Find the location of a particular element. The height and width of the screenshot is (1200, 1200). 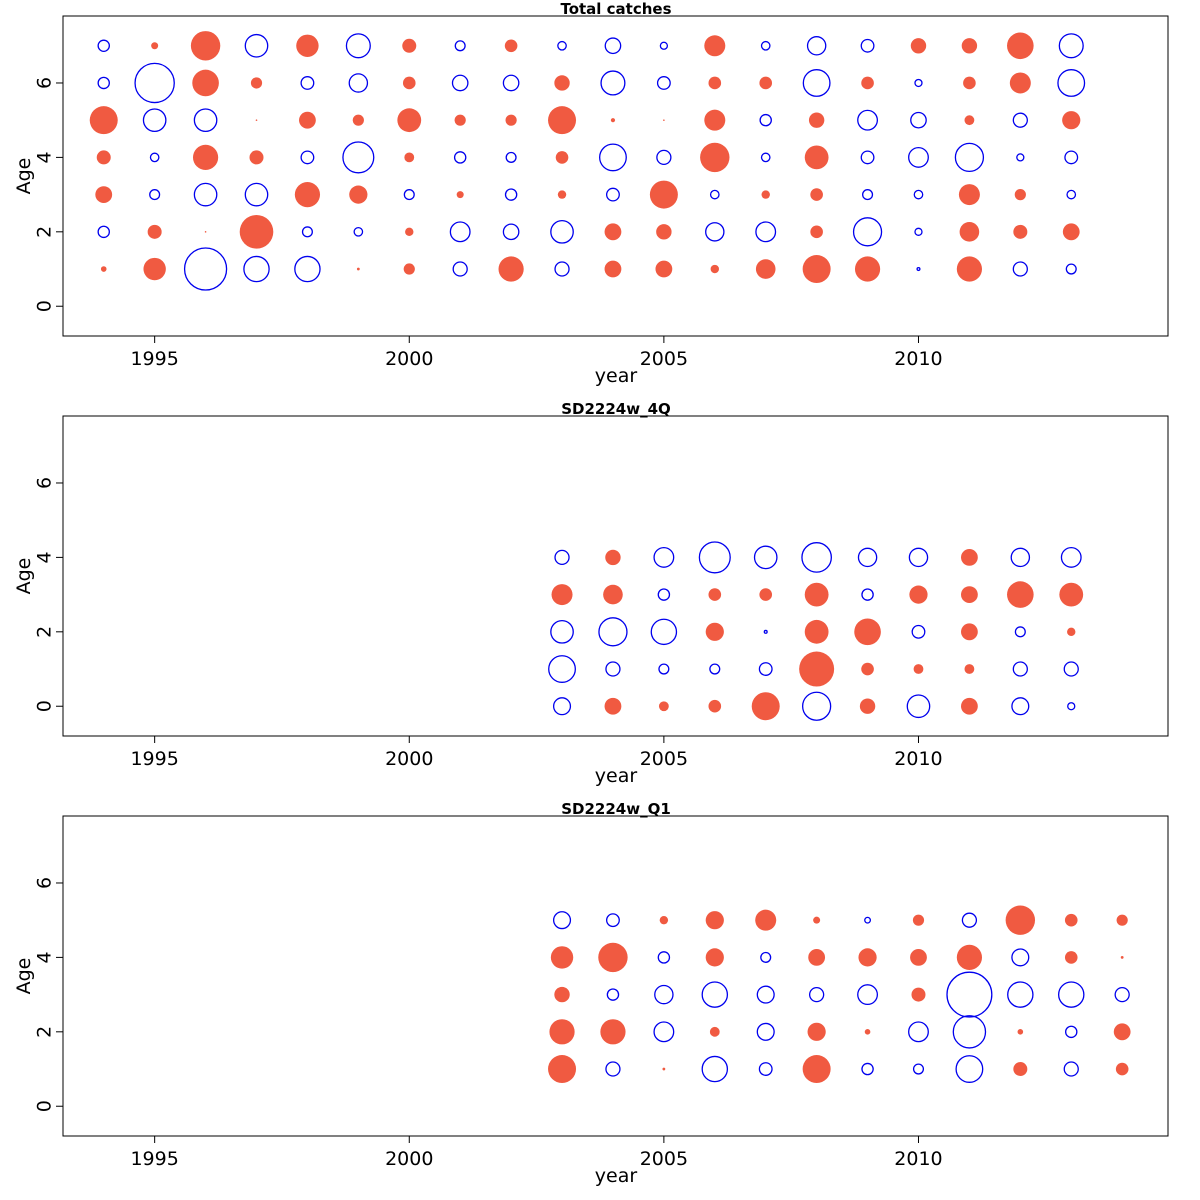

panel-title: Total catches is located at coordinates (615, 9).